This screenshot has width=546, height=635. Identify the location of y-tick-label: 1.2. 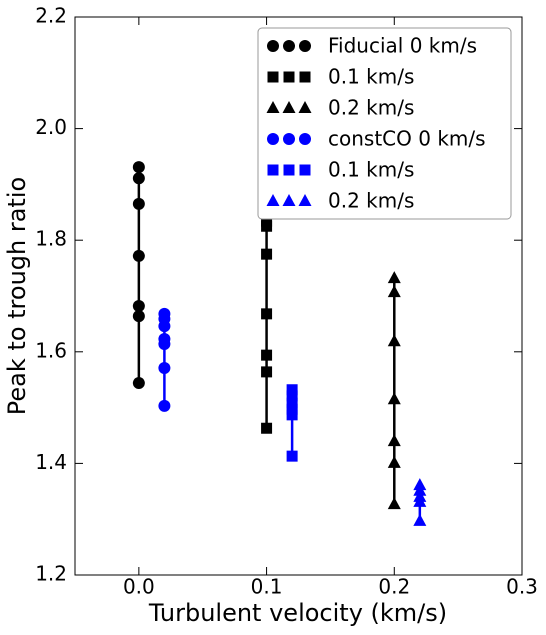
(51, 574).